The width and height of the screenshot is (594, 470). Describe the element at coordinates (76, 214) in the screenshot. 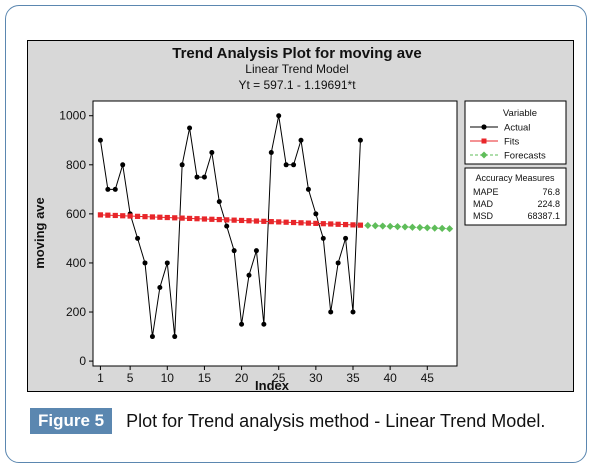

I see `y-tick-label: 600` at that location.